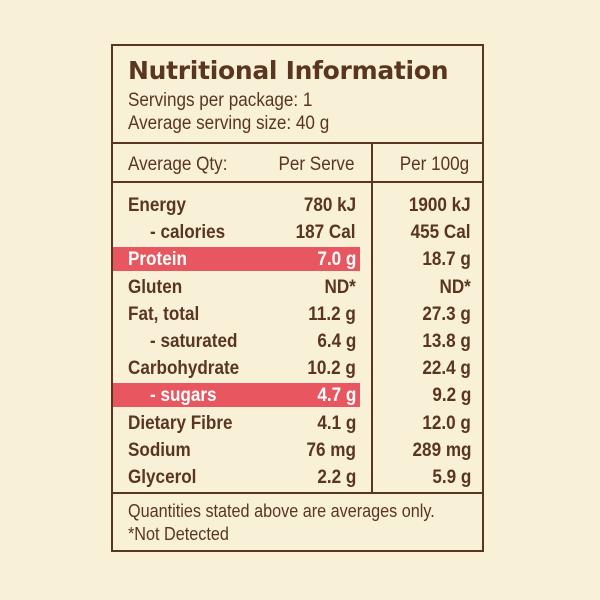  Describe the element at coordinates (446, 423) in the screenshot. I see `per-100g-value: 12.0 g` at that location.